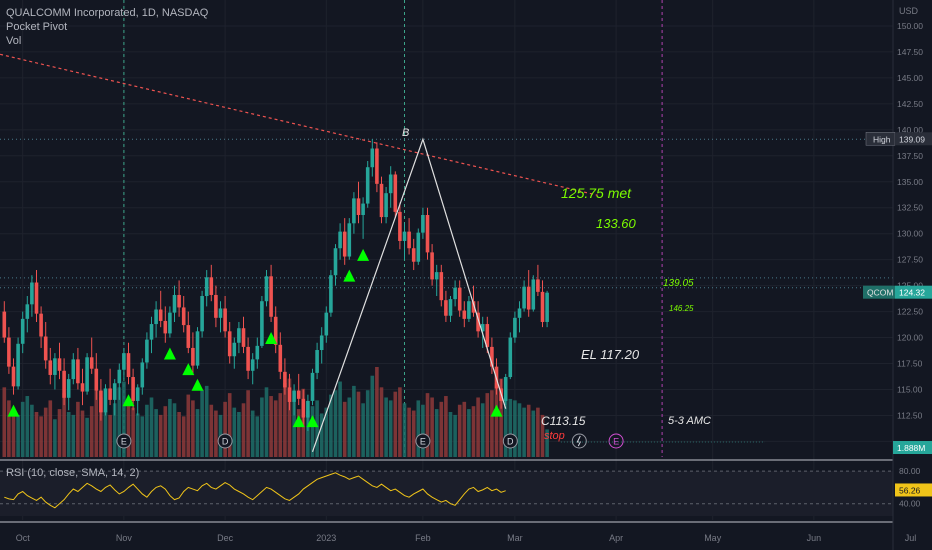 The image size is (932, 550). What do you see at coordinates (107, 13) in the screenshot?
I see `symbol-title: QUALCOMM Incorporated, 1D, NASDAQ` at bounding box center [107, 13].